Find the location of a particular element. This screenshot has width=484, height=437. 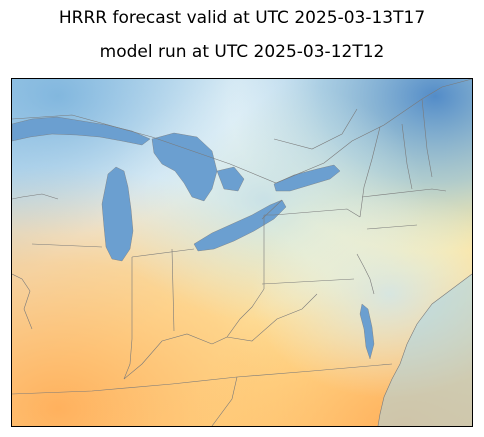

lake-michigan is located at coordinates (117, 214).